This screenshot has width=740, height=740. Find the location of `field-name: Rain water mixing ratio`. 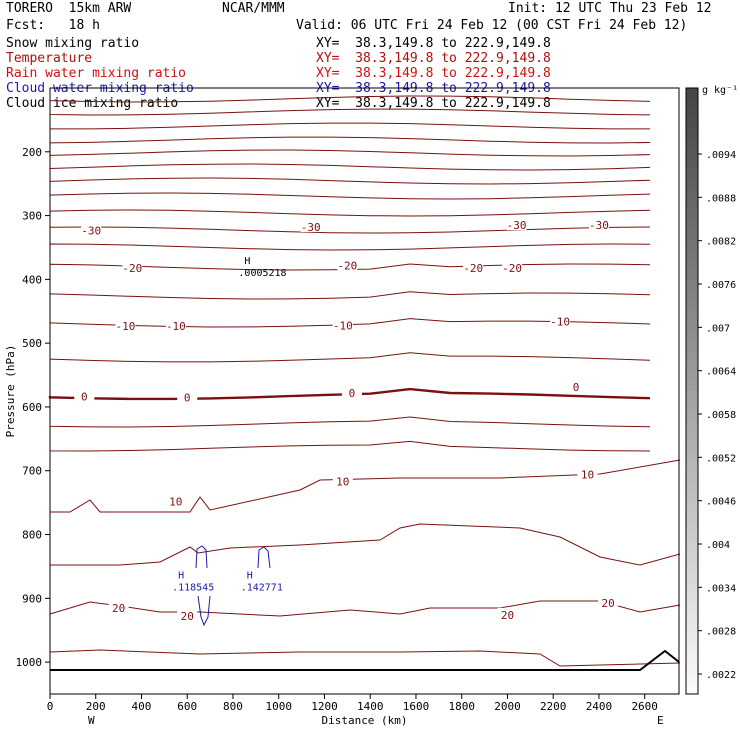

field-name: Rain water mixing ratio is located at coordinates (96, 73).